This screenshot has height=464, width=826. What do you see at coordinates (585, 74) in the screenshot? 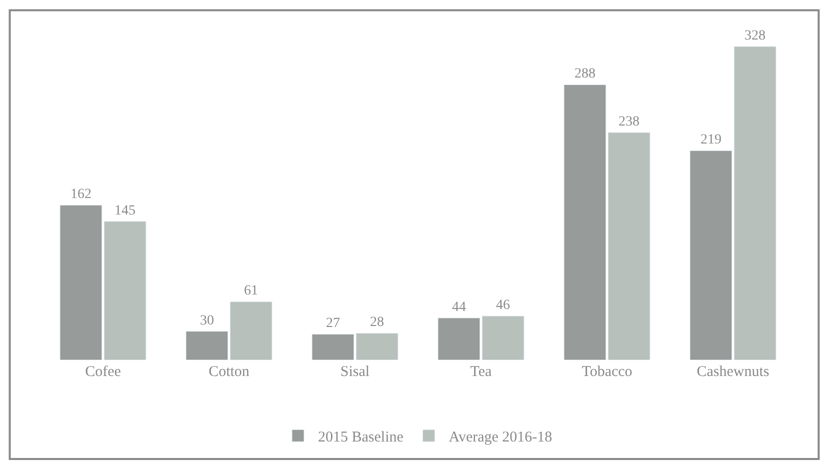
I see `data-label: 288` at bounding box center [585, 74].